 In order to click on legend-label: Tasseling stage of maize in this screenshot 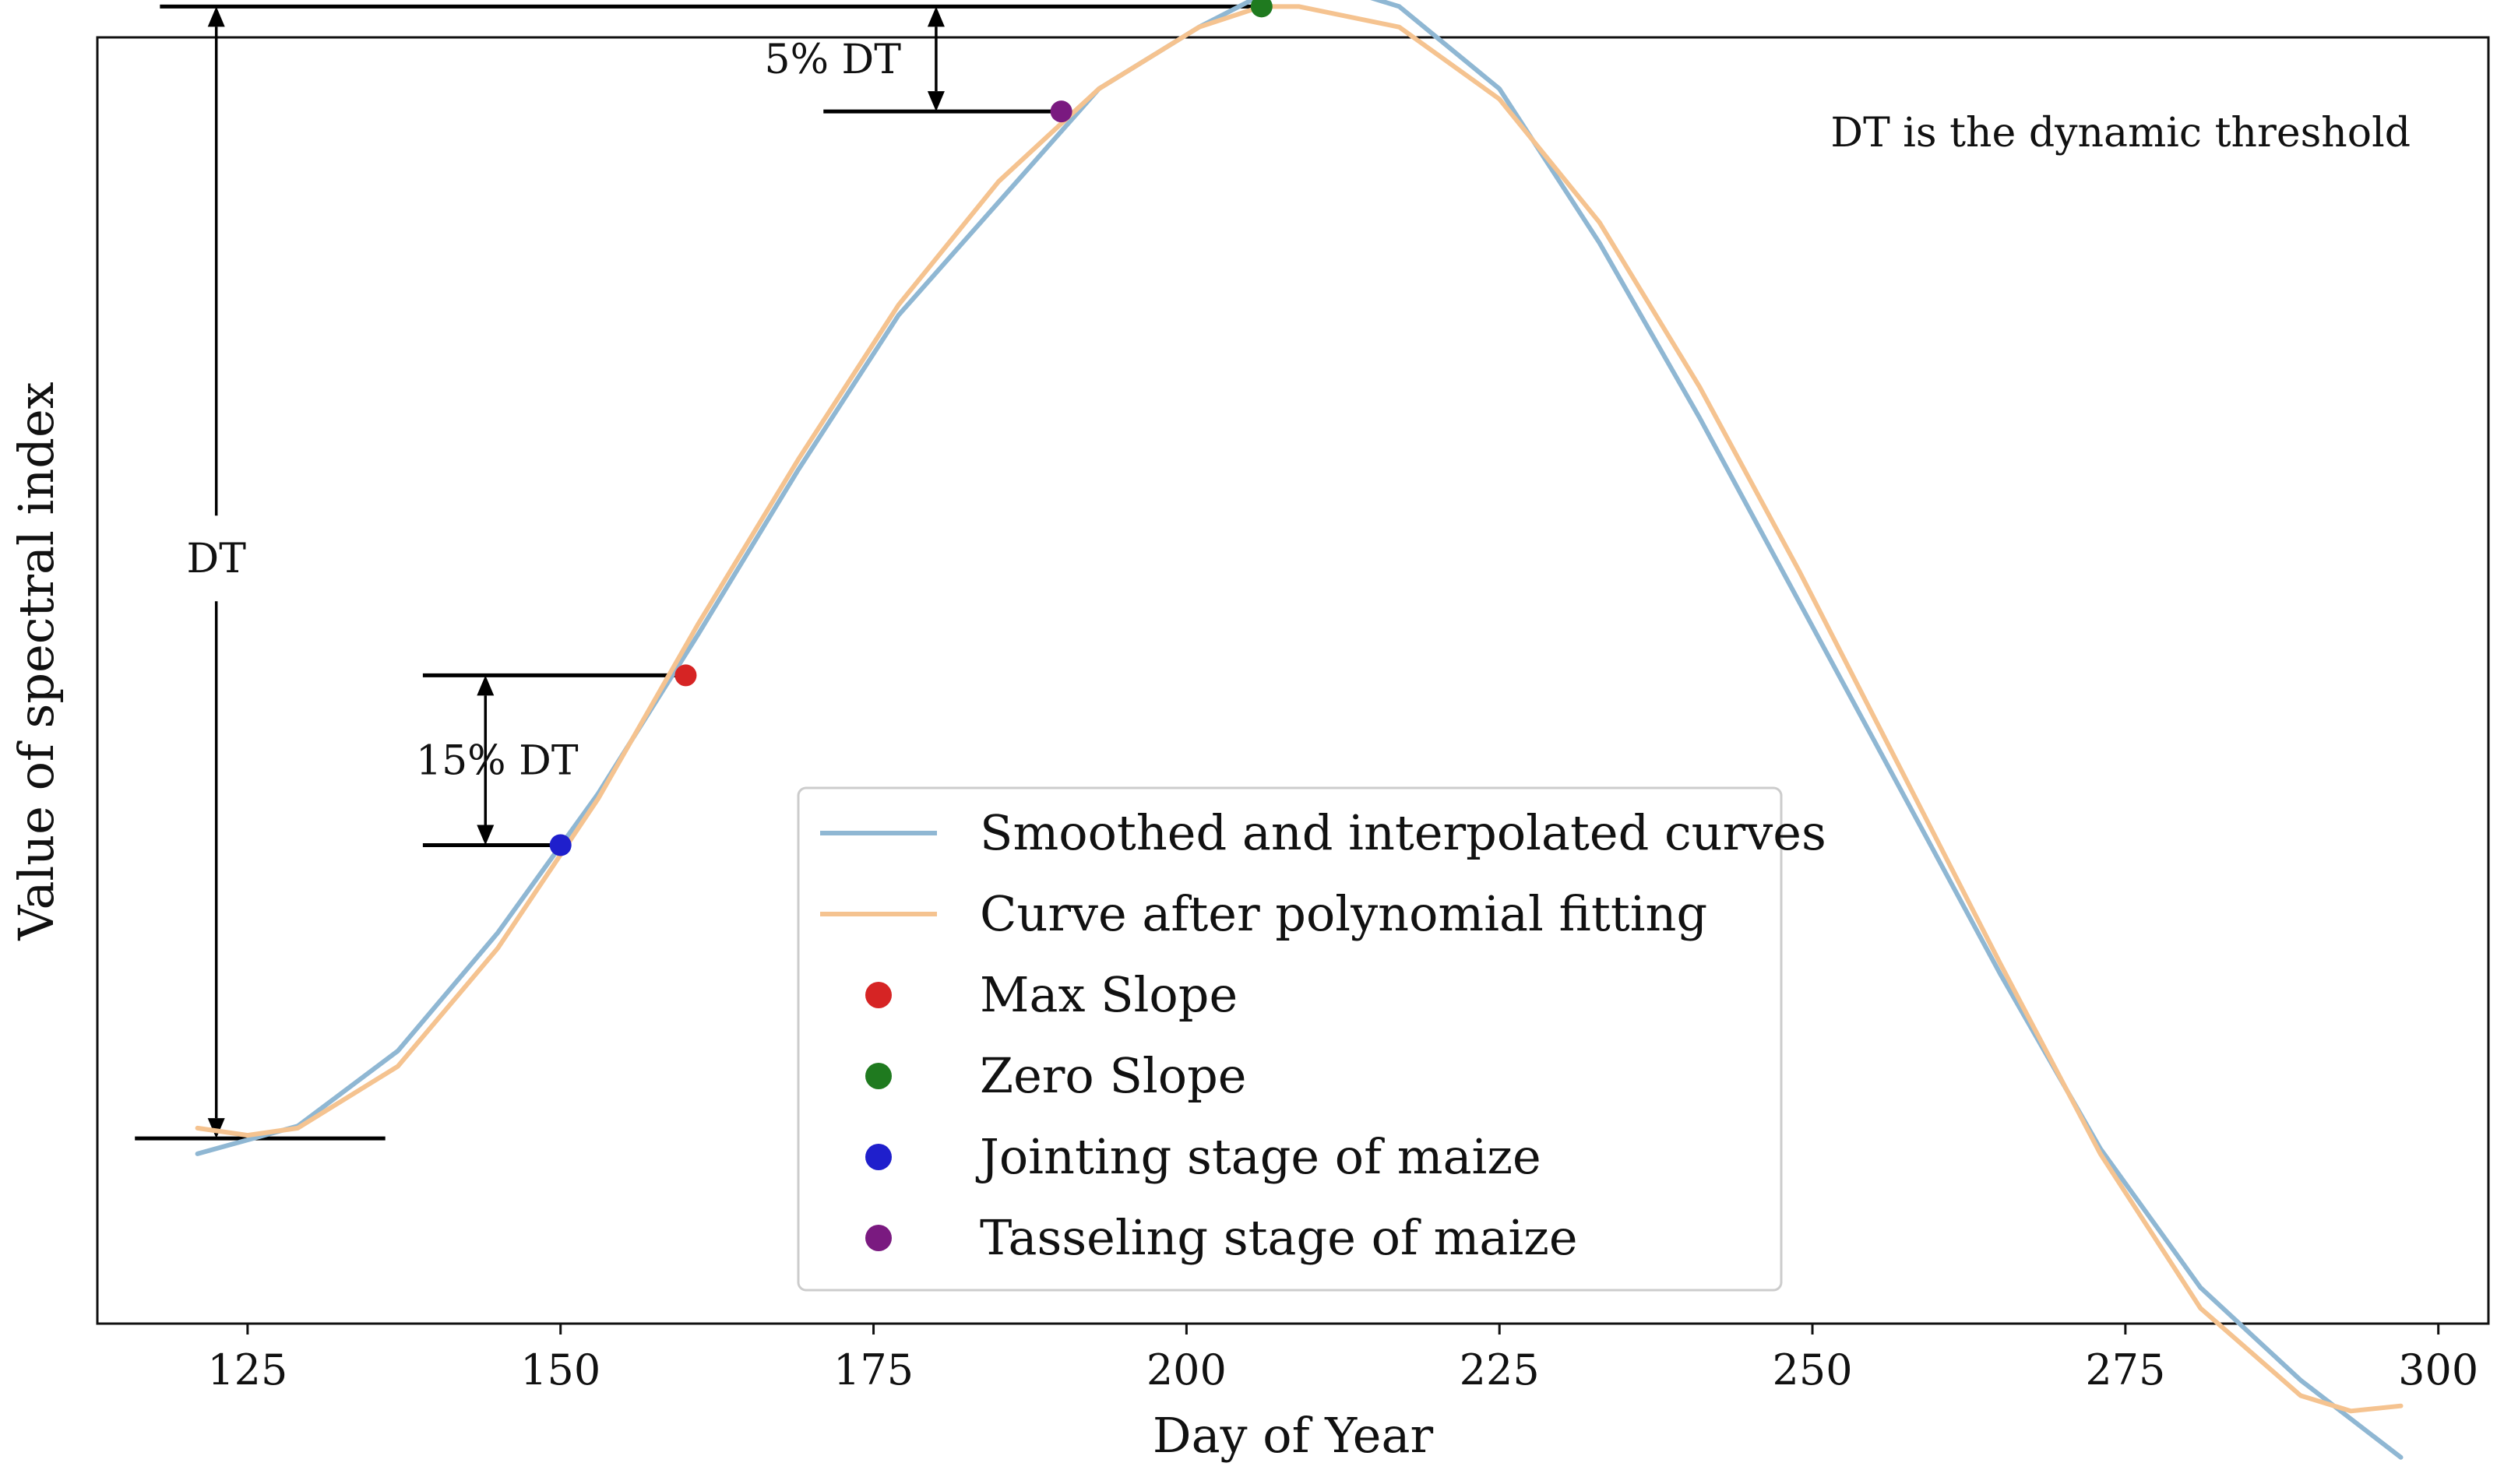, I will do `click(1279, 1237)`.